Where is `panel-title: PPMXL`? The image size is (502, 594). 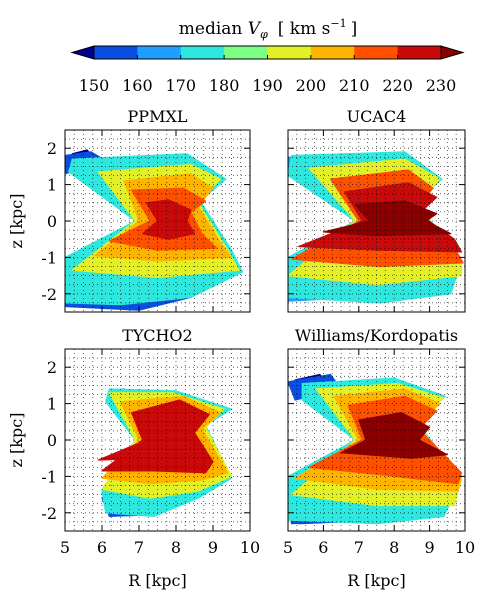
panel-title: PPMXL is located at coordinates (158, 116).